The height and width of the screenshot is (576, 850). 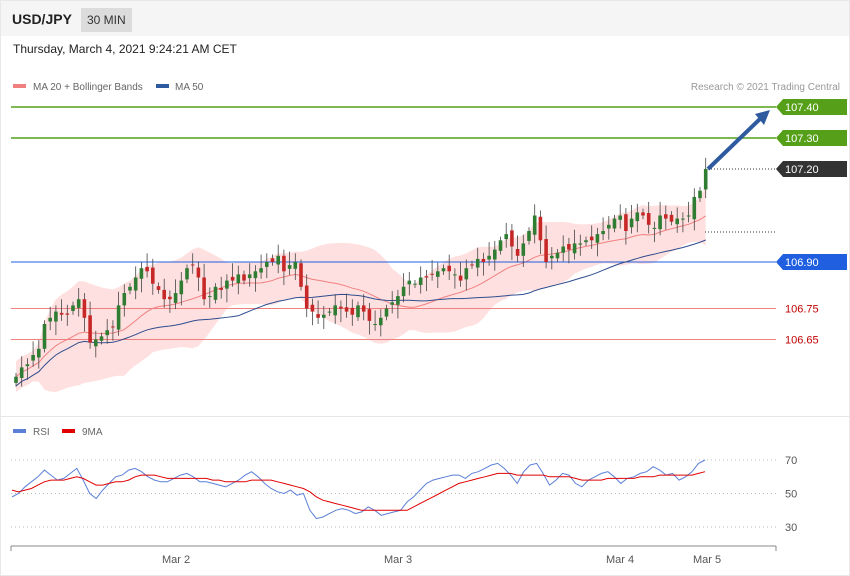 I want to click on forecast-arrow, so click(x=738, y=140).